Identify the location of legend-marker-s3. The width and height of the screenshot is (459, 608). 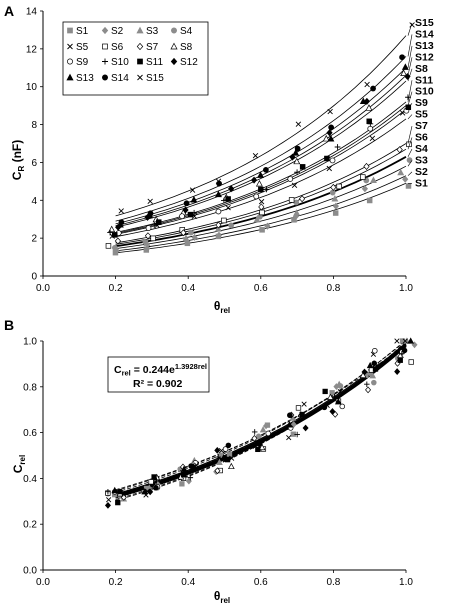
(140, 30).